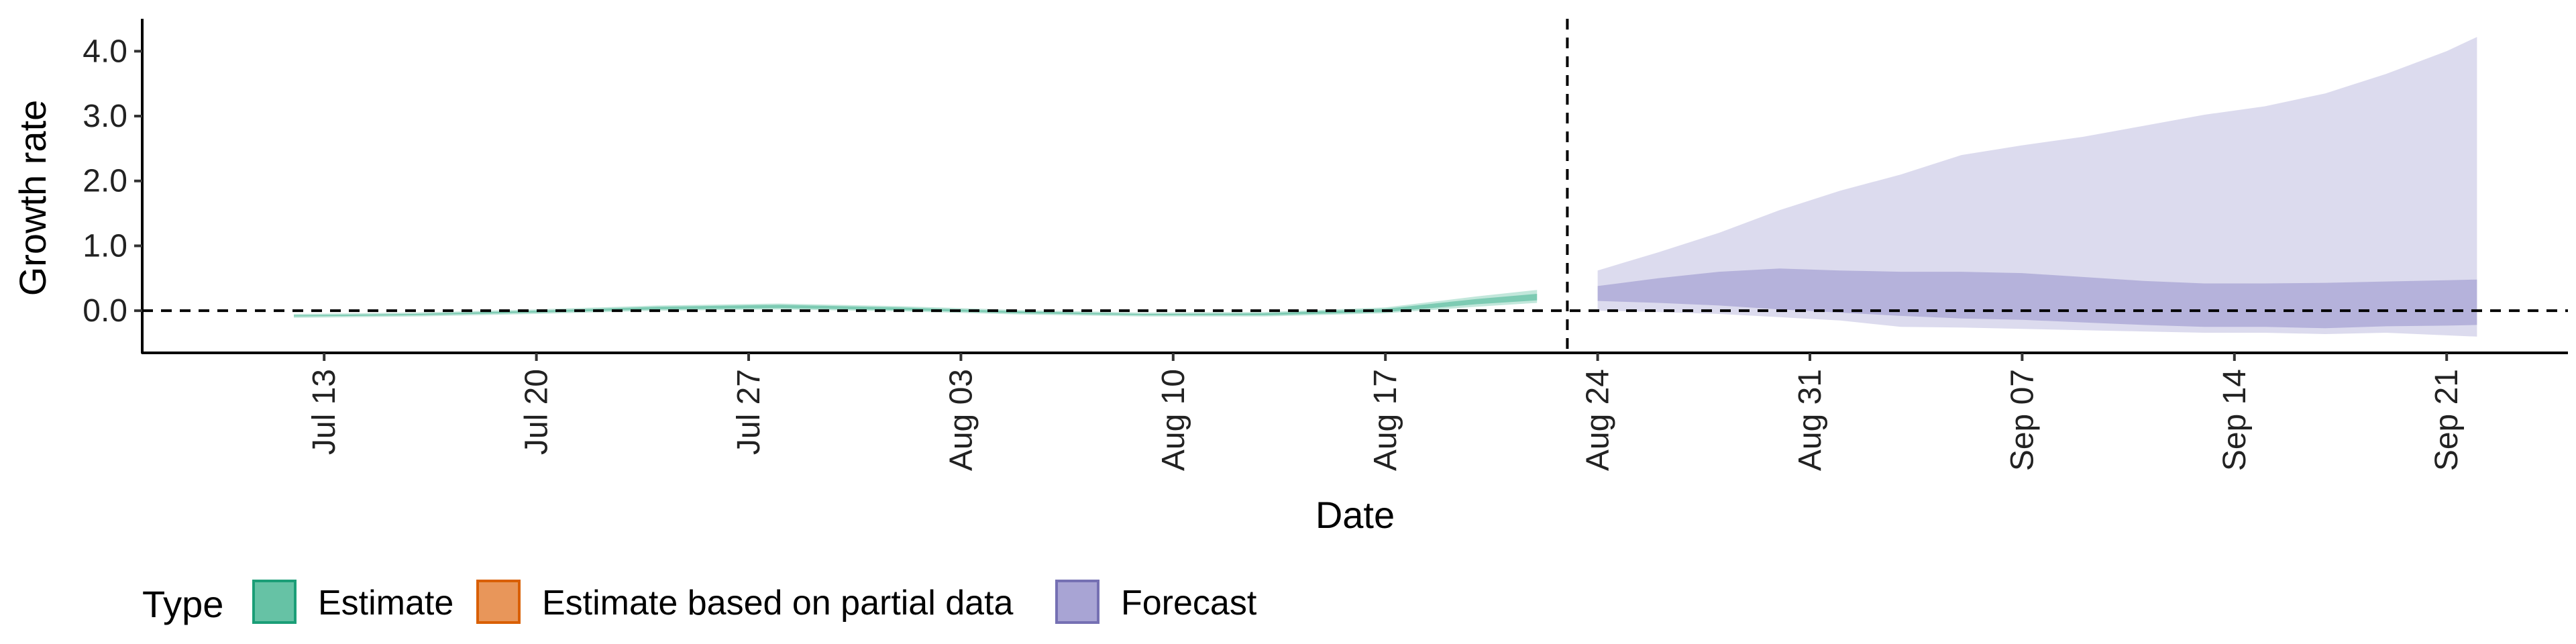 The image size is (2576, 644). Describe the element at coordinates (961, 420) in the screenshot. I see `x-tick-label: Aug 03` at that location.